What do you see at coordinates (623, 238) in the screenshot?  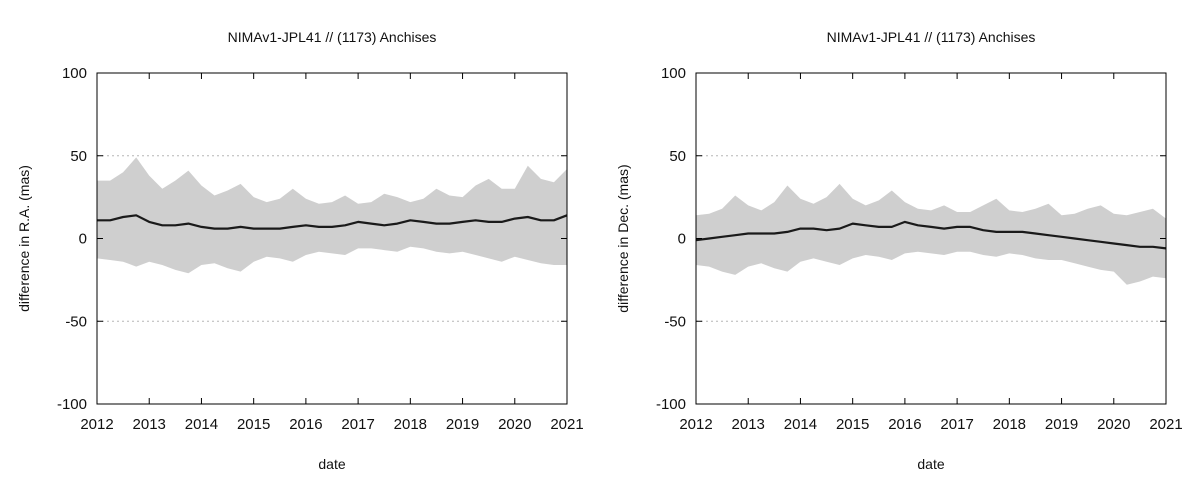 I see `y-axis-label: difference in Dec. (mas)` at bounding box center [623, 238].